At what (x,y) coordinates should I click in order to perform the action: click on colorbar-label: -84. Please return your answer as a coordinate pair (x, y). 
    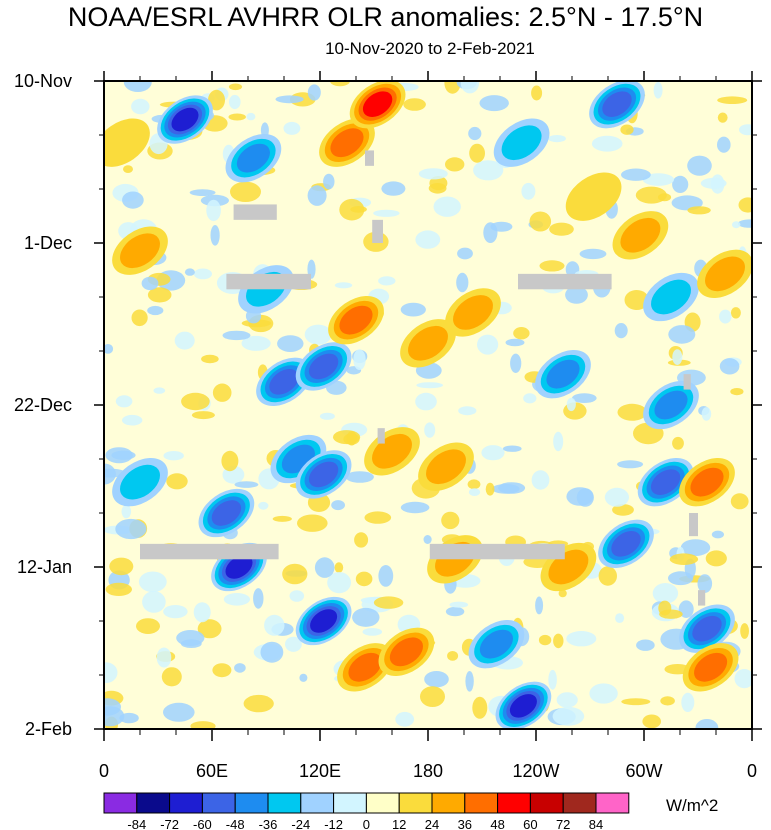
    Looking at the image, I should click on (136, 823).